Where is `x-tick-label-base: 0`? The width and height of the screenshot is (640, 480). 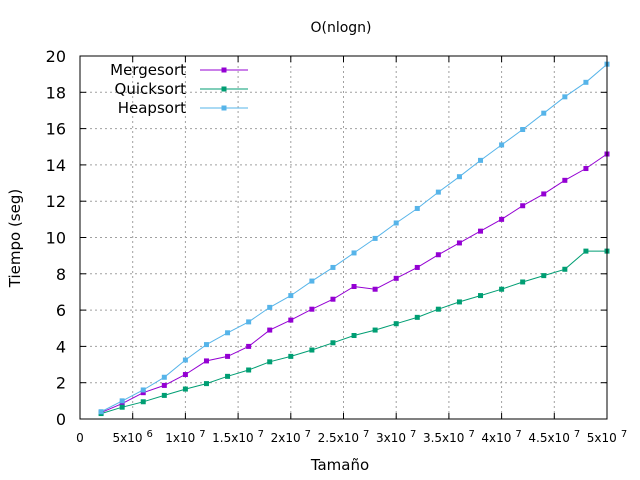 x-tick-label-base: 0 is located at coordinates (80, 438).